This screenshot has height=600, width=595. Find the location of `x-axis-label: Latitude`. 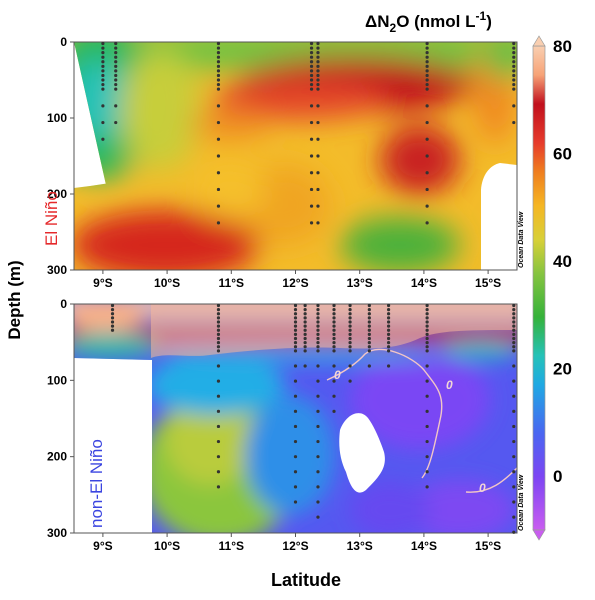

x-axis-label: Latitude is located at coordinates (306, 580).